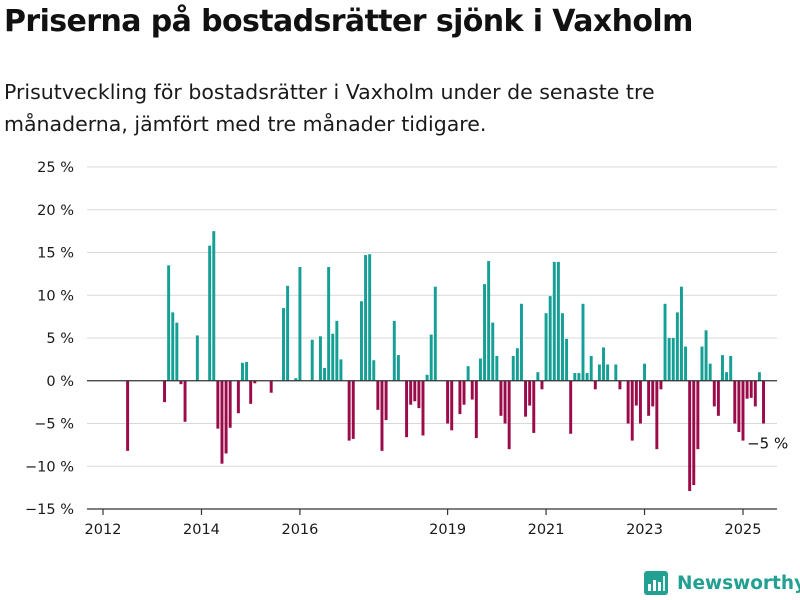 The height and width of the screenshot is (600, 800). I want to click on y-tick-label: 0 %, so click(60, 382).